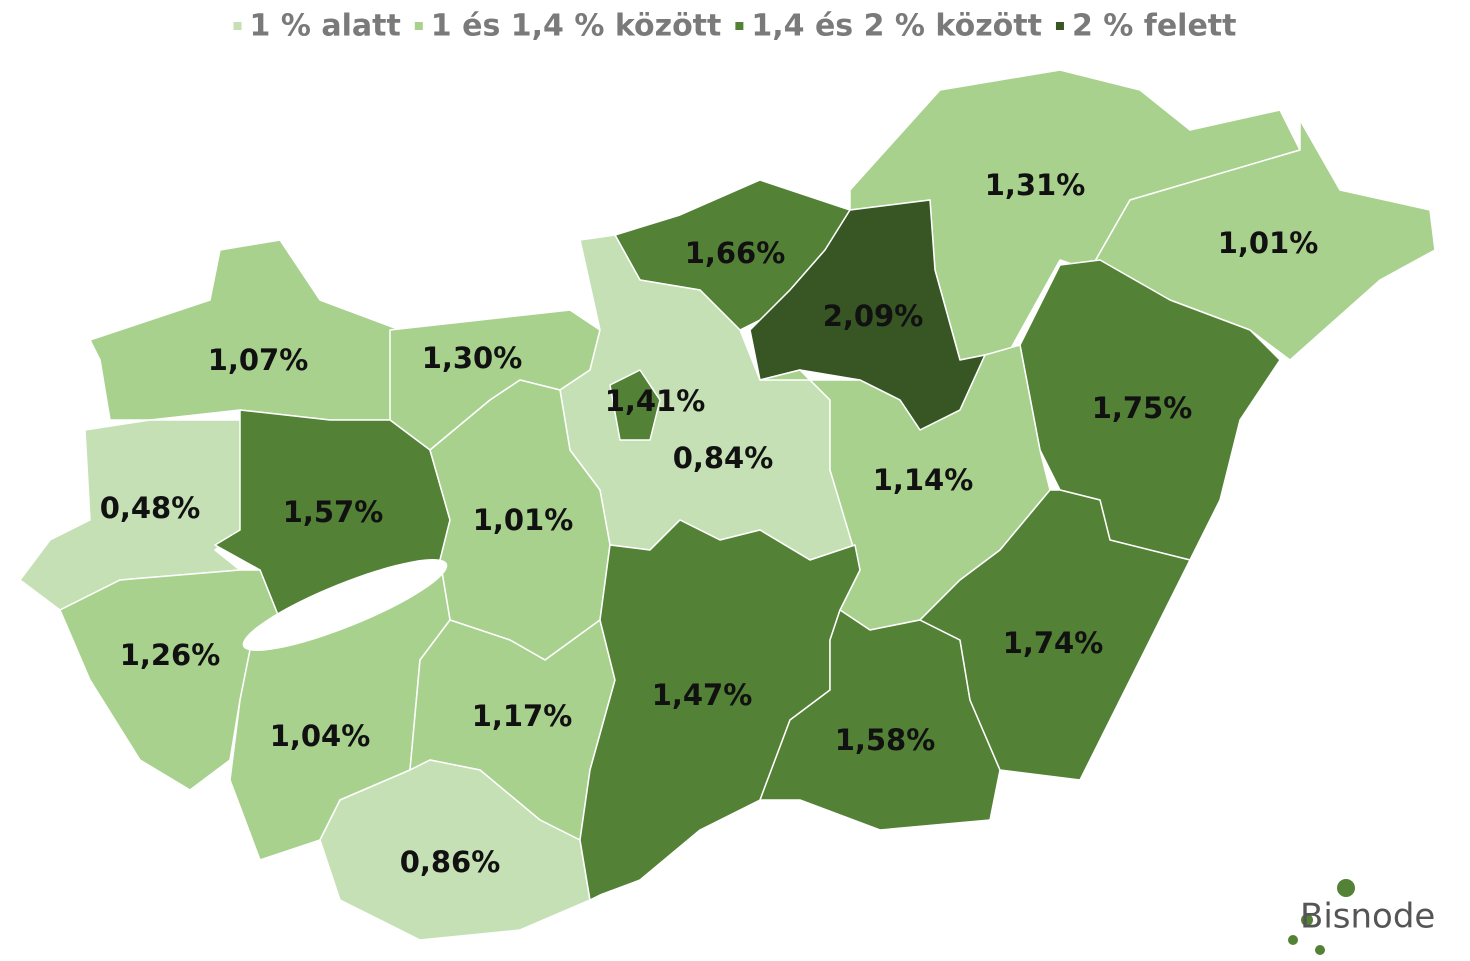  What do you see at coordinates (258, 360) in the screenshot?
I see `region-label: 1,07%` at bounding box center [258, 360].